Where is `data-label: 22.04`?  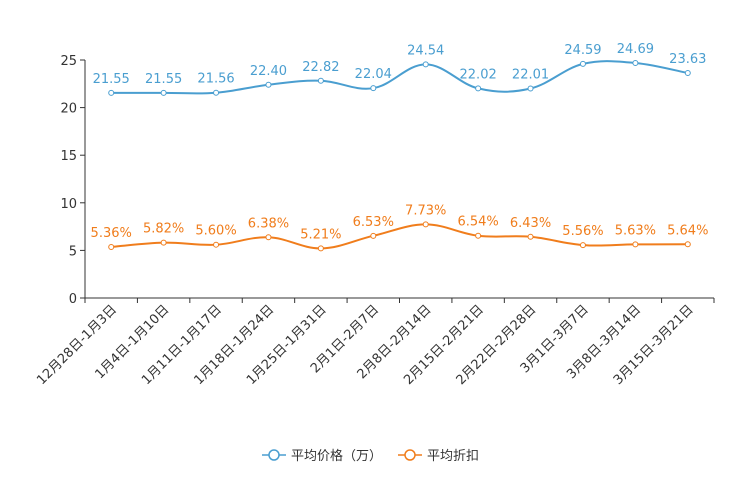 data-label: 22.04 is located at coordinates (373, 74).